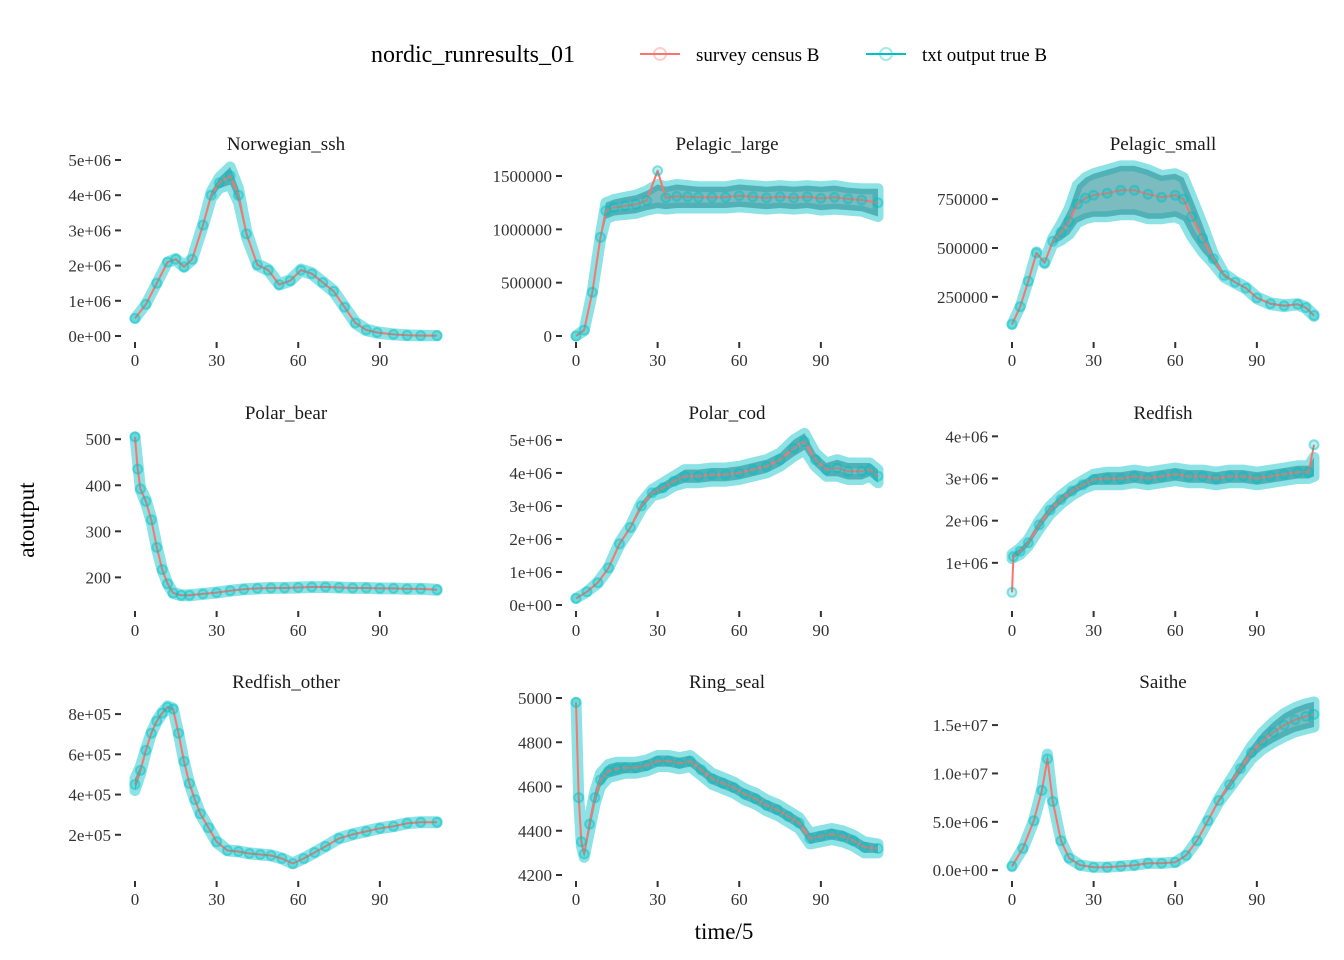  Describe the element at coordinates (966, 436) in the screenshot. I see `y-tick-label: 4e+06` at that location.